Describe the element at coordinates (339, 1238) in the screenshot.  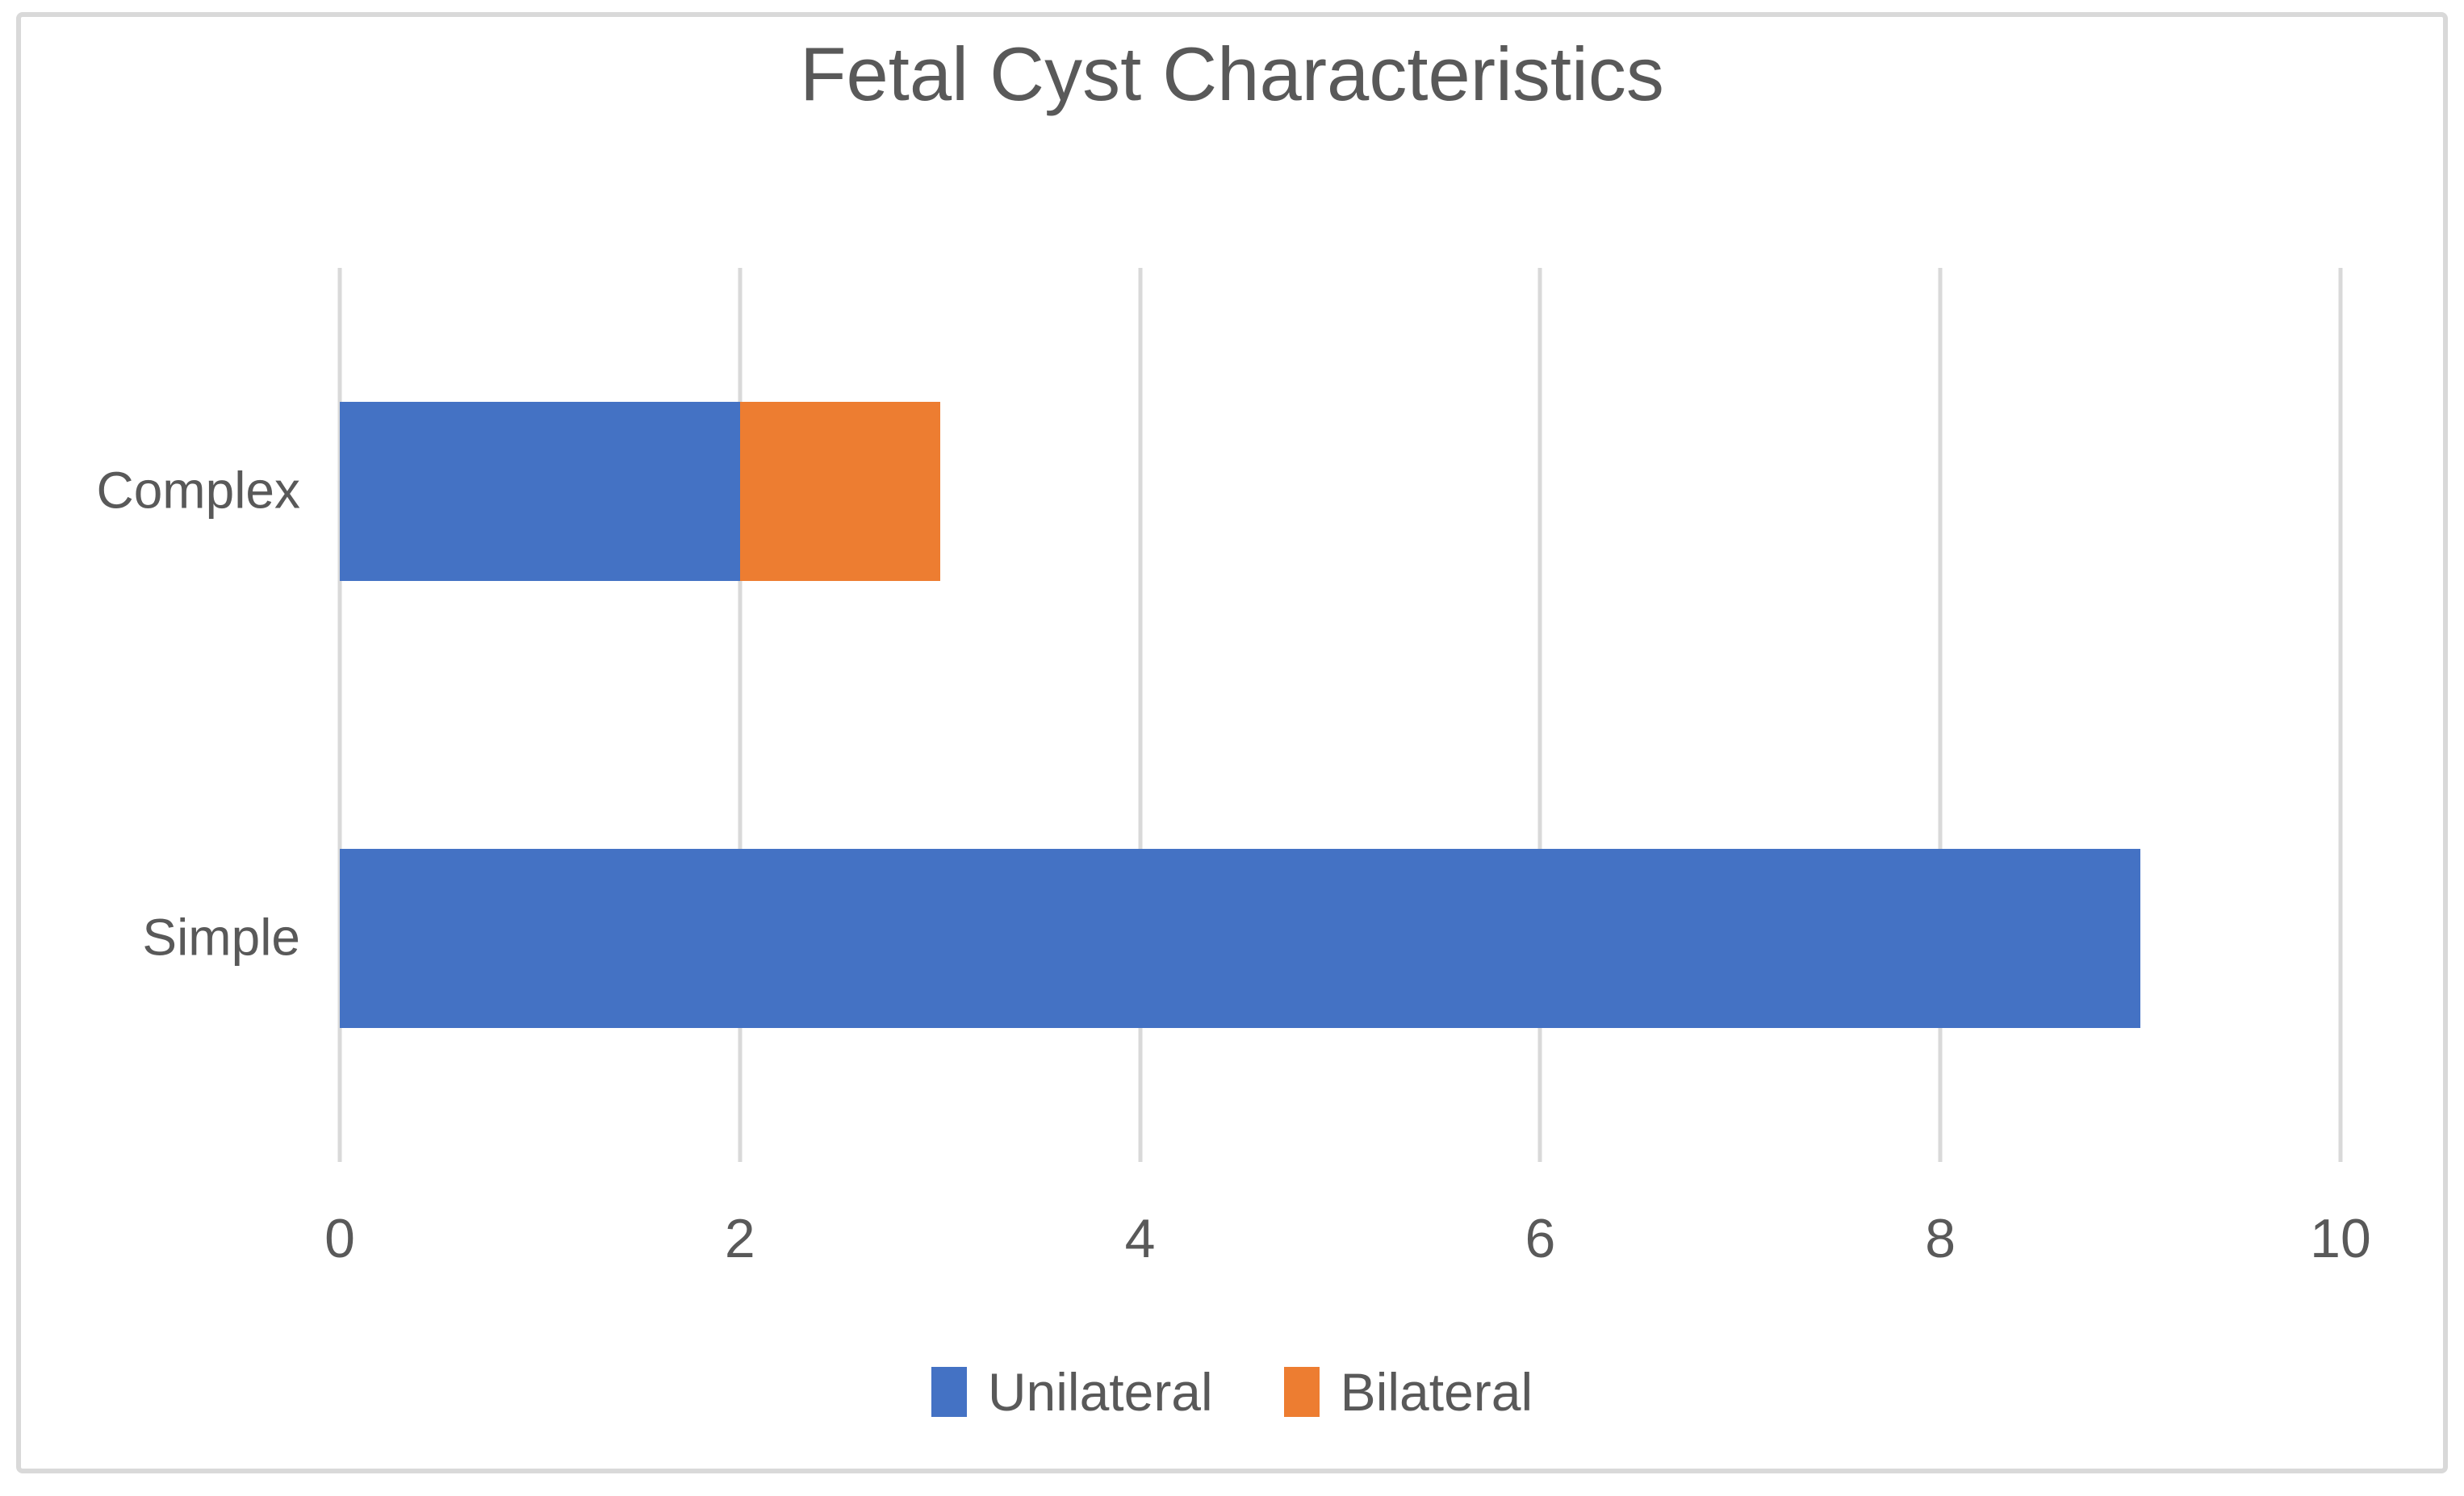
I see `x-tick-label-0: 0` at that location.